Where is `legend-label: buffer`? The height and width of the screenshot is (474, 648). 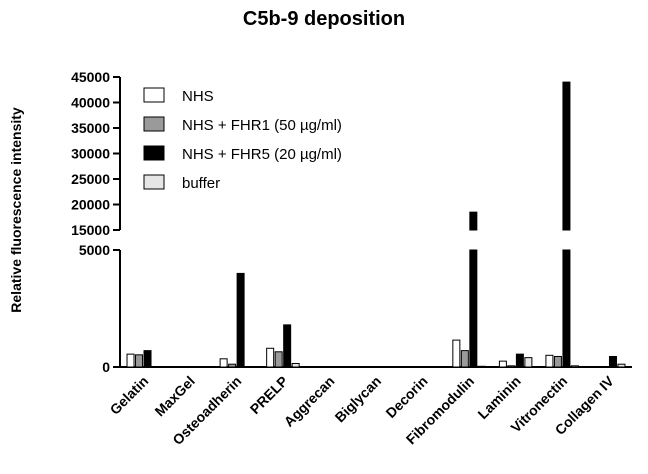 legend-label: buffer is located at coordinates (201, 183).